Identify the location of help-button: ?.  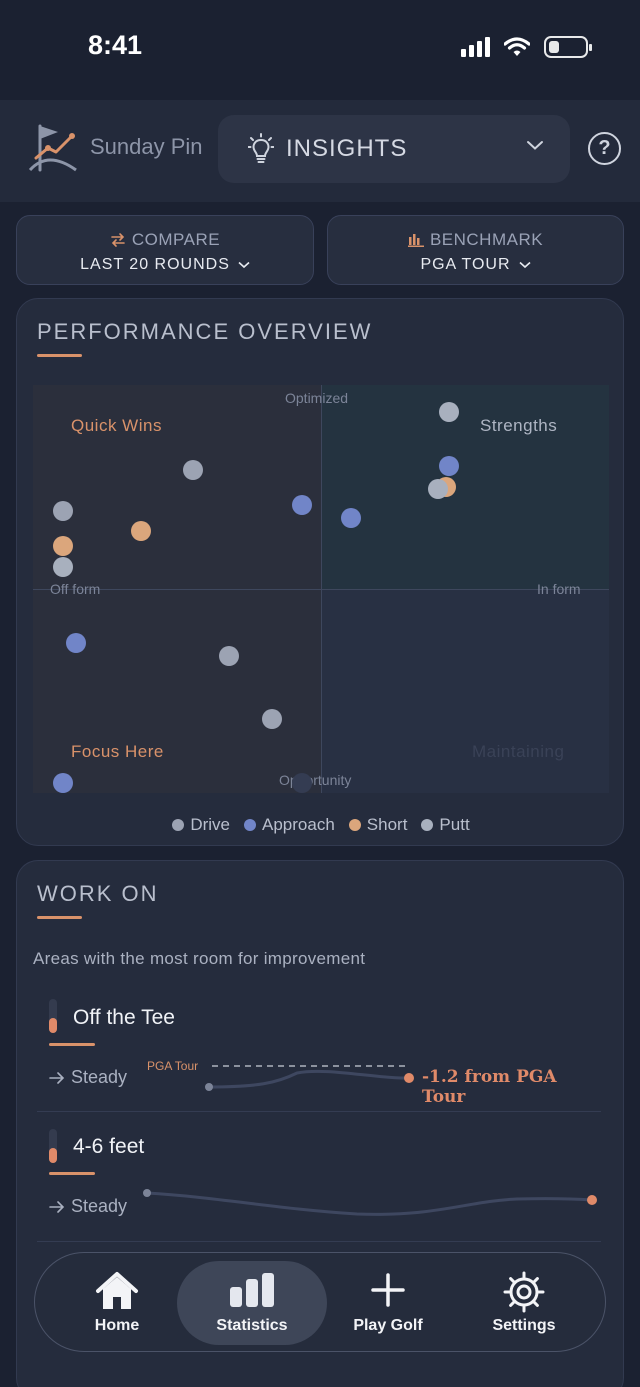
(604, 148).